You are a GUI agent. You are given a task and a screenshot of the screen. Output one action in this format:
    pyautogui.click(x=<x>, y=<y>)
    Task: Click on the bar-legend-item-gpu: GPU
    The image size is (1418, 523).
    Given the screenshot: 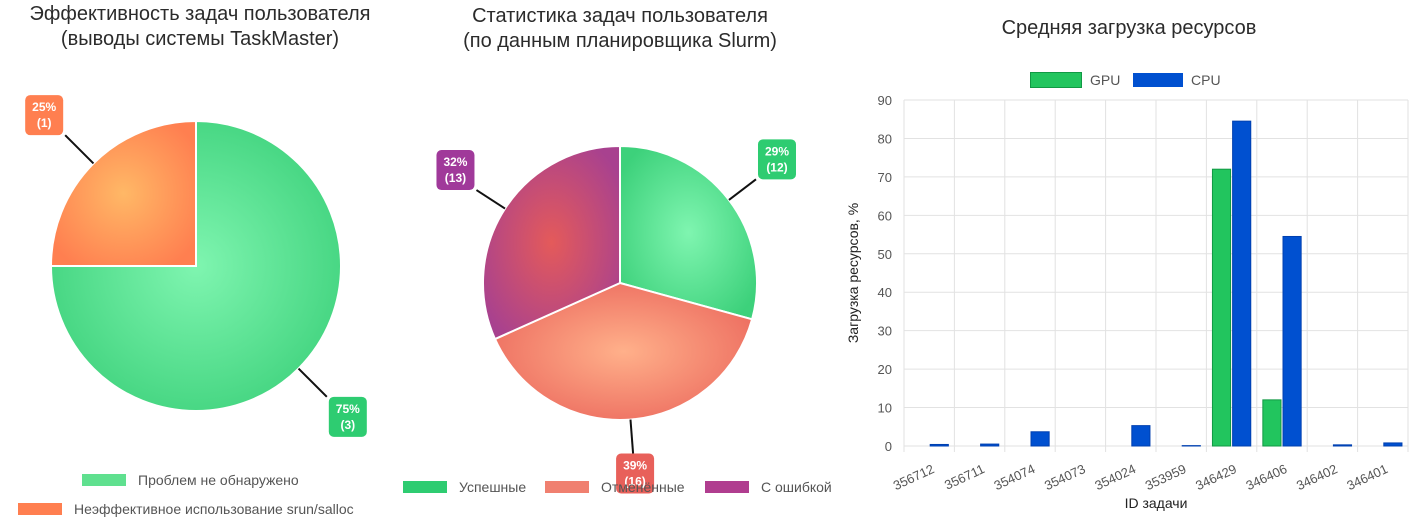 What is the action you would take?
    pyautogui.click(x=1075, y=80)
    